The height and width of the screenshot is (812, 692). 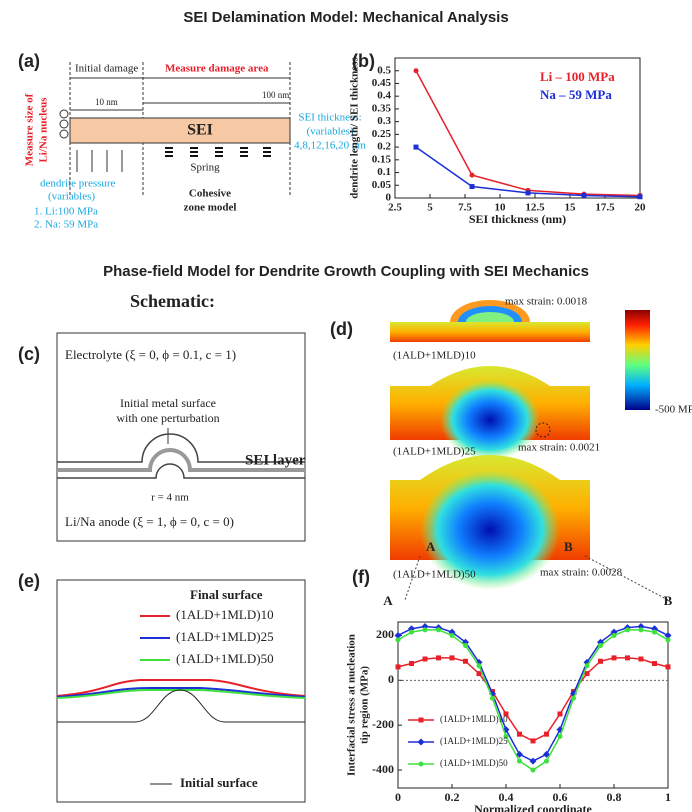 What do you see at coordinates (200, 130) in the screenshot?
I see `text: SEI` at bounding box center [200, 130].